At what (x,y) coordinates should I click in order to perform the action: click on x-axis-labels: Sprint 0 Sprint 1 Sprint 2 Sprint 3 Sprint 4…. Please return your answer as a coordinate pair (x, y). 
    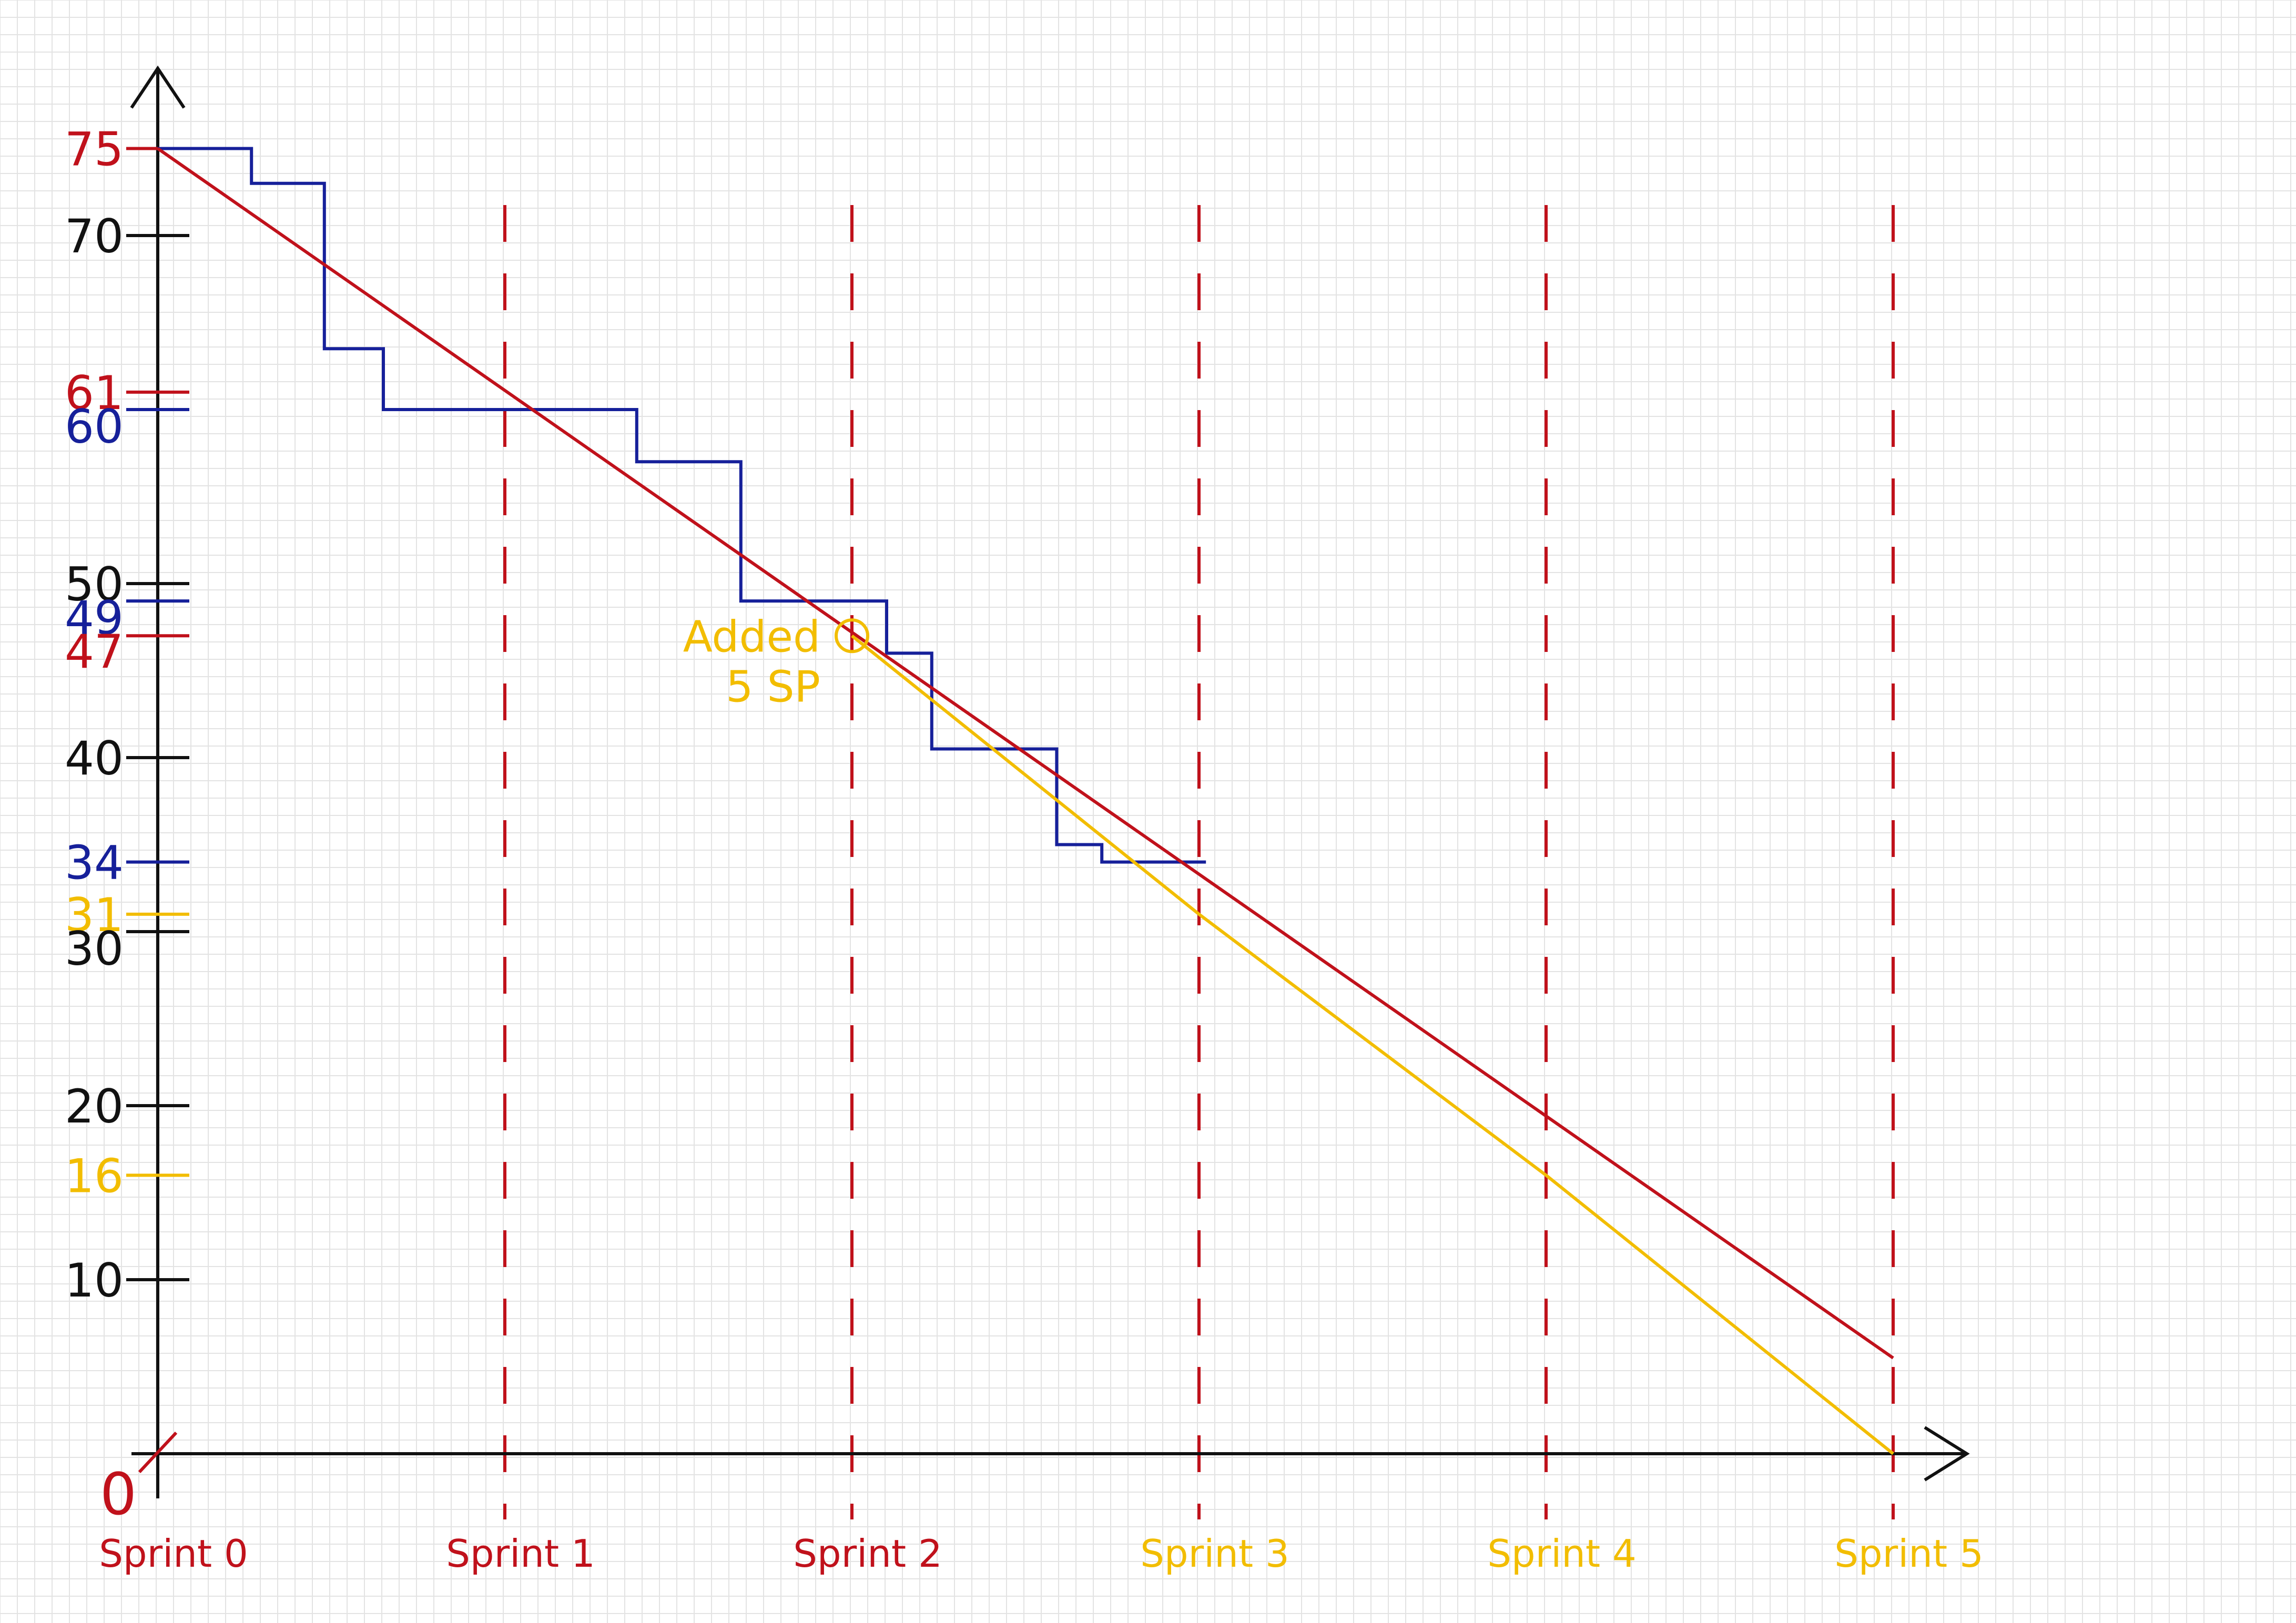
    Looking at the image, I should click on (1041, 1554).